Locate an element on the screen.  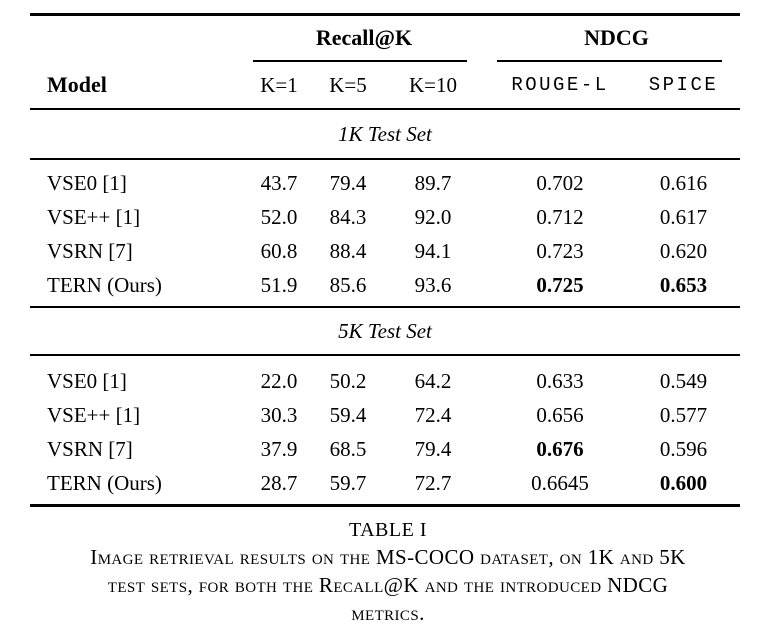
value-cell: 30.3 is located at coordinates (279, 414).